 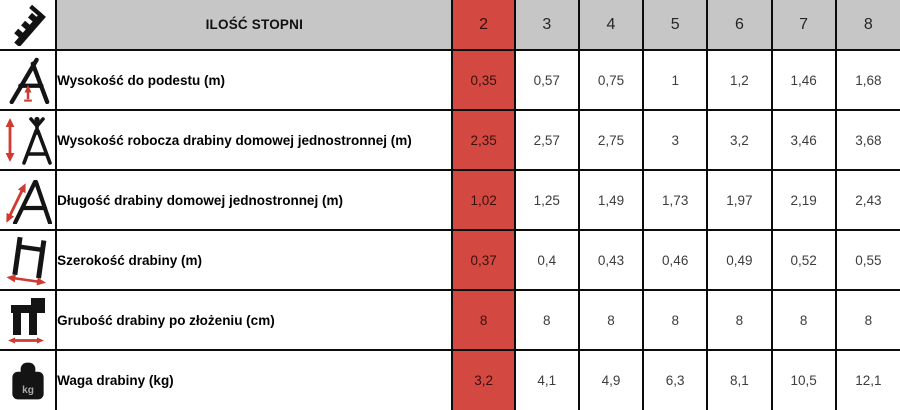 I want to click on value-cell: 0,52, so click(x=803, y=260).